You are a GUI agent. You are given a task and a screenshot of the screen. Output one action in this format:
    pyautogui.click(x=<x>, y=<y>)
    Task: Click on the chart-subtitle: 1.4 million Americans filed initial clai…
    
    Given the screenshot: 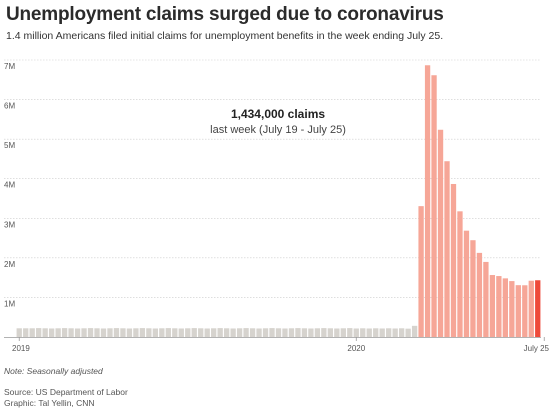 What is the action you would take?
    pyautogui.click(x=225, y=36)
    